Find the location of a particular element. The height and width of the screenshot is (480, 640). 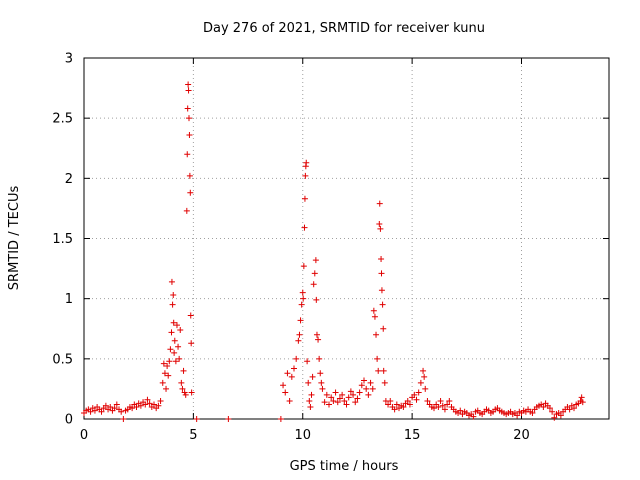

x-tick-label: 20 is located at coordinates (521, 435).